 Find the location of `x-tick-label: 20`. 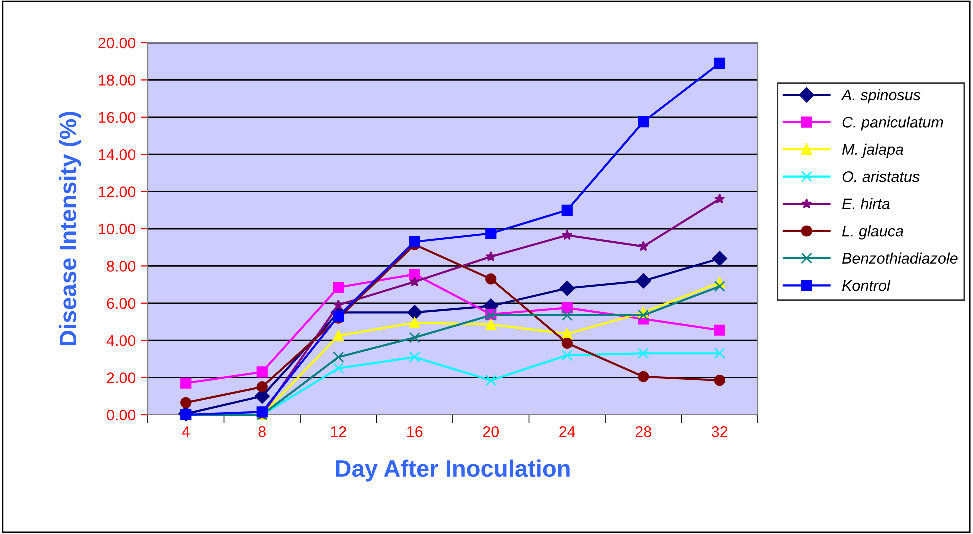

x-tick-label: 20 is located at coordinates (491, 432).